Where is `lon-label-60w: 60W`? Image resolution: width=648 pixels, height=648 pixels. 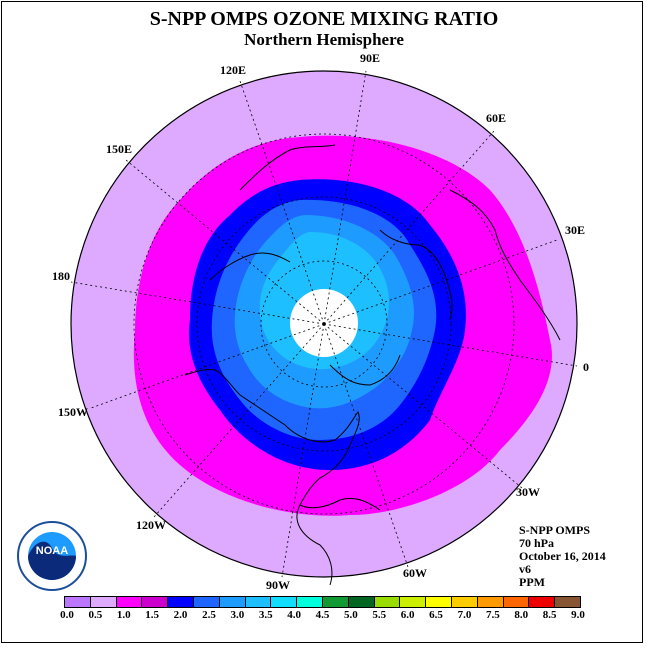 lon-label-60w: 60W is located at coordinates (415, 573).